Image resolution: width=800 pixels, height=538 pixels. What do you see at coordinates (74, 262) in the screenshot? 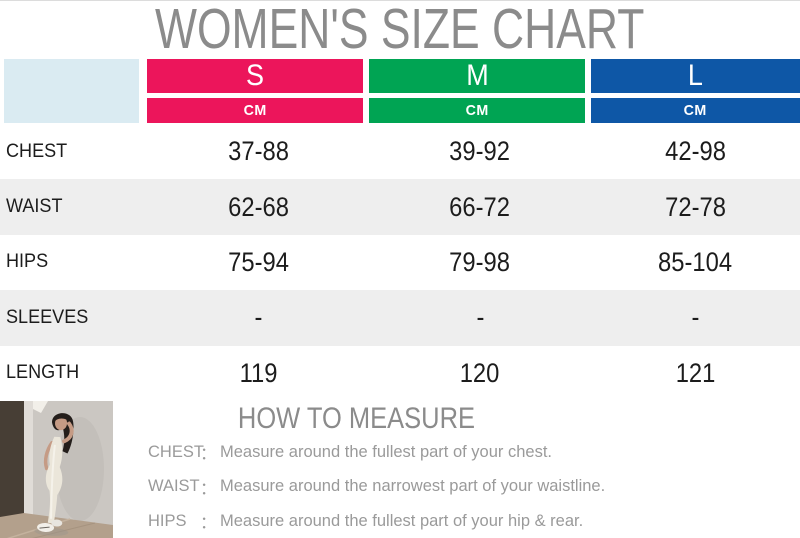
I see `row-label: HIPS` at bounding box center [74, 262].